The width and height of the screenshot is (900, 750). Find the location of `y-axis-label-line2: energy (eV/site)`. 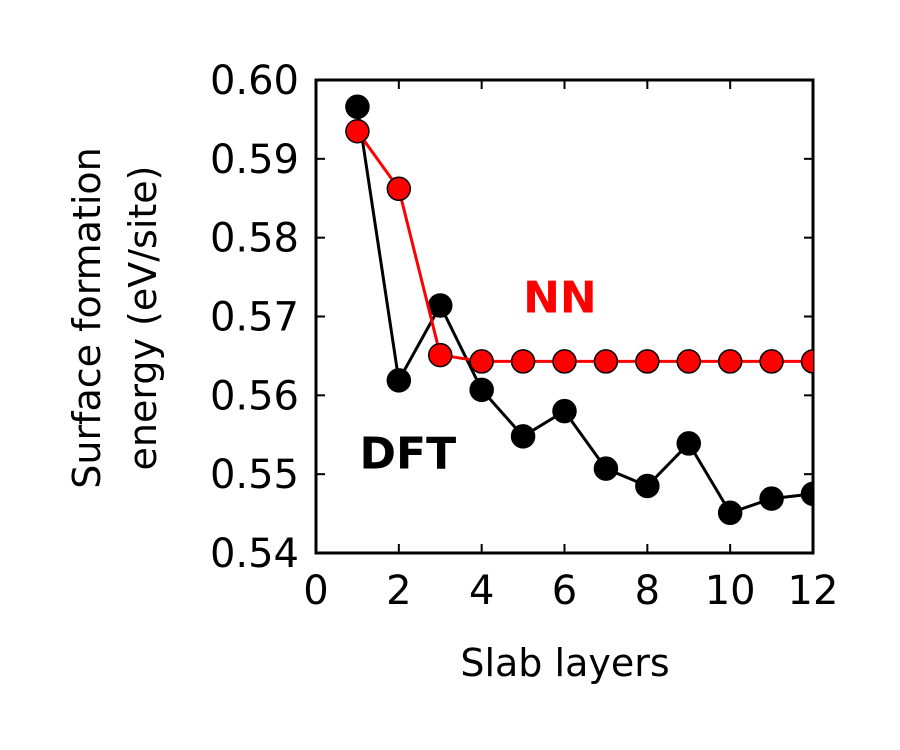

y-axis-label-line2: energy (eV/site) is located at coordinates (143, 318).